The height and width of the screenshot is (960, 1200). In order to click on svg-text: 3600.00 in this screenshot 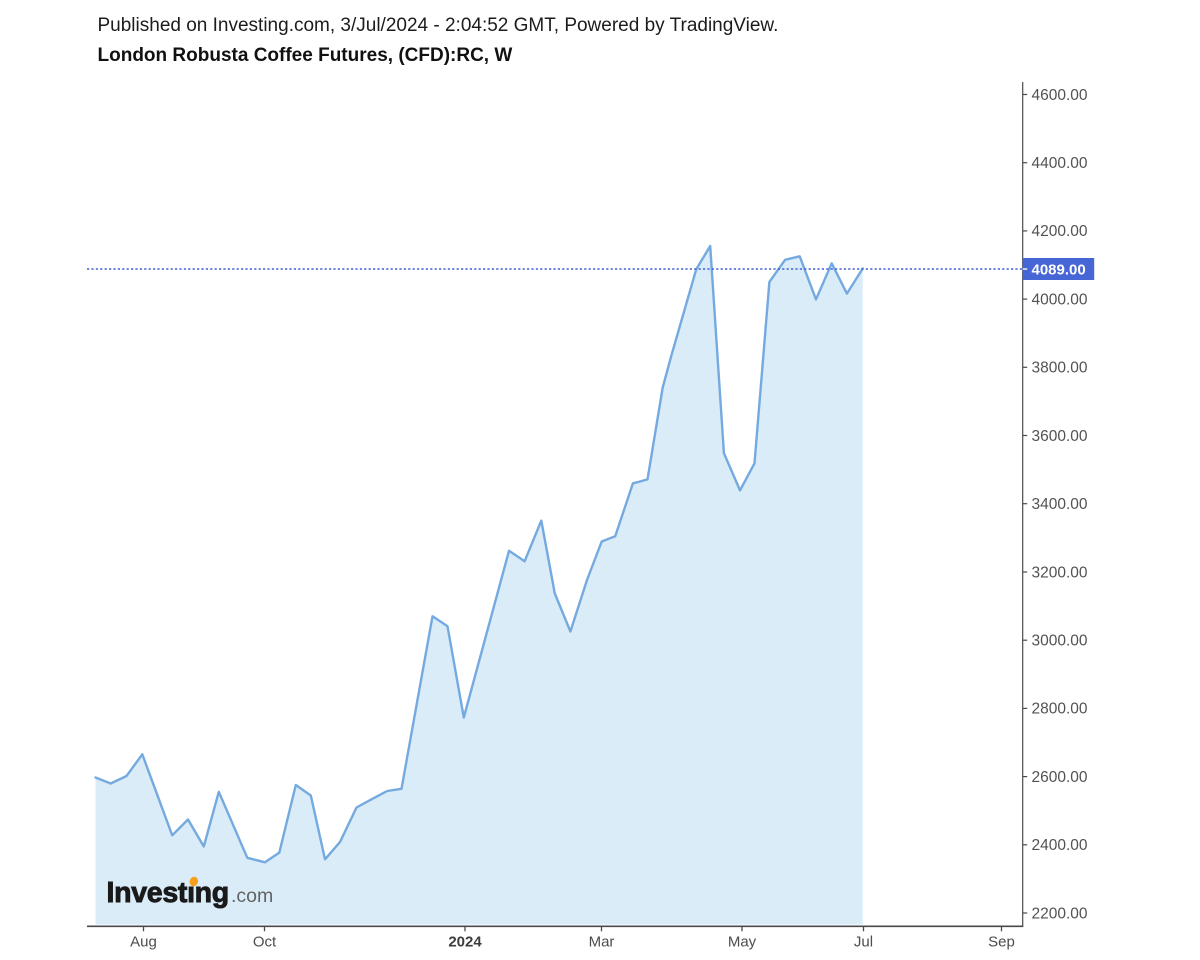, I will do `click(1060, 436)`.